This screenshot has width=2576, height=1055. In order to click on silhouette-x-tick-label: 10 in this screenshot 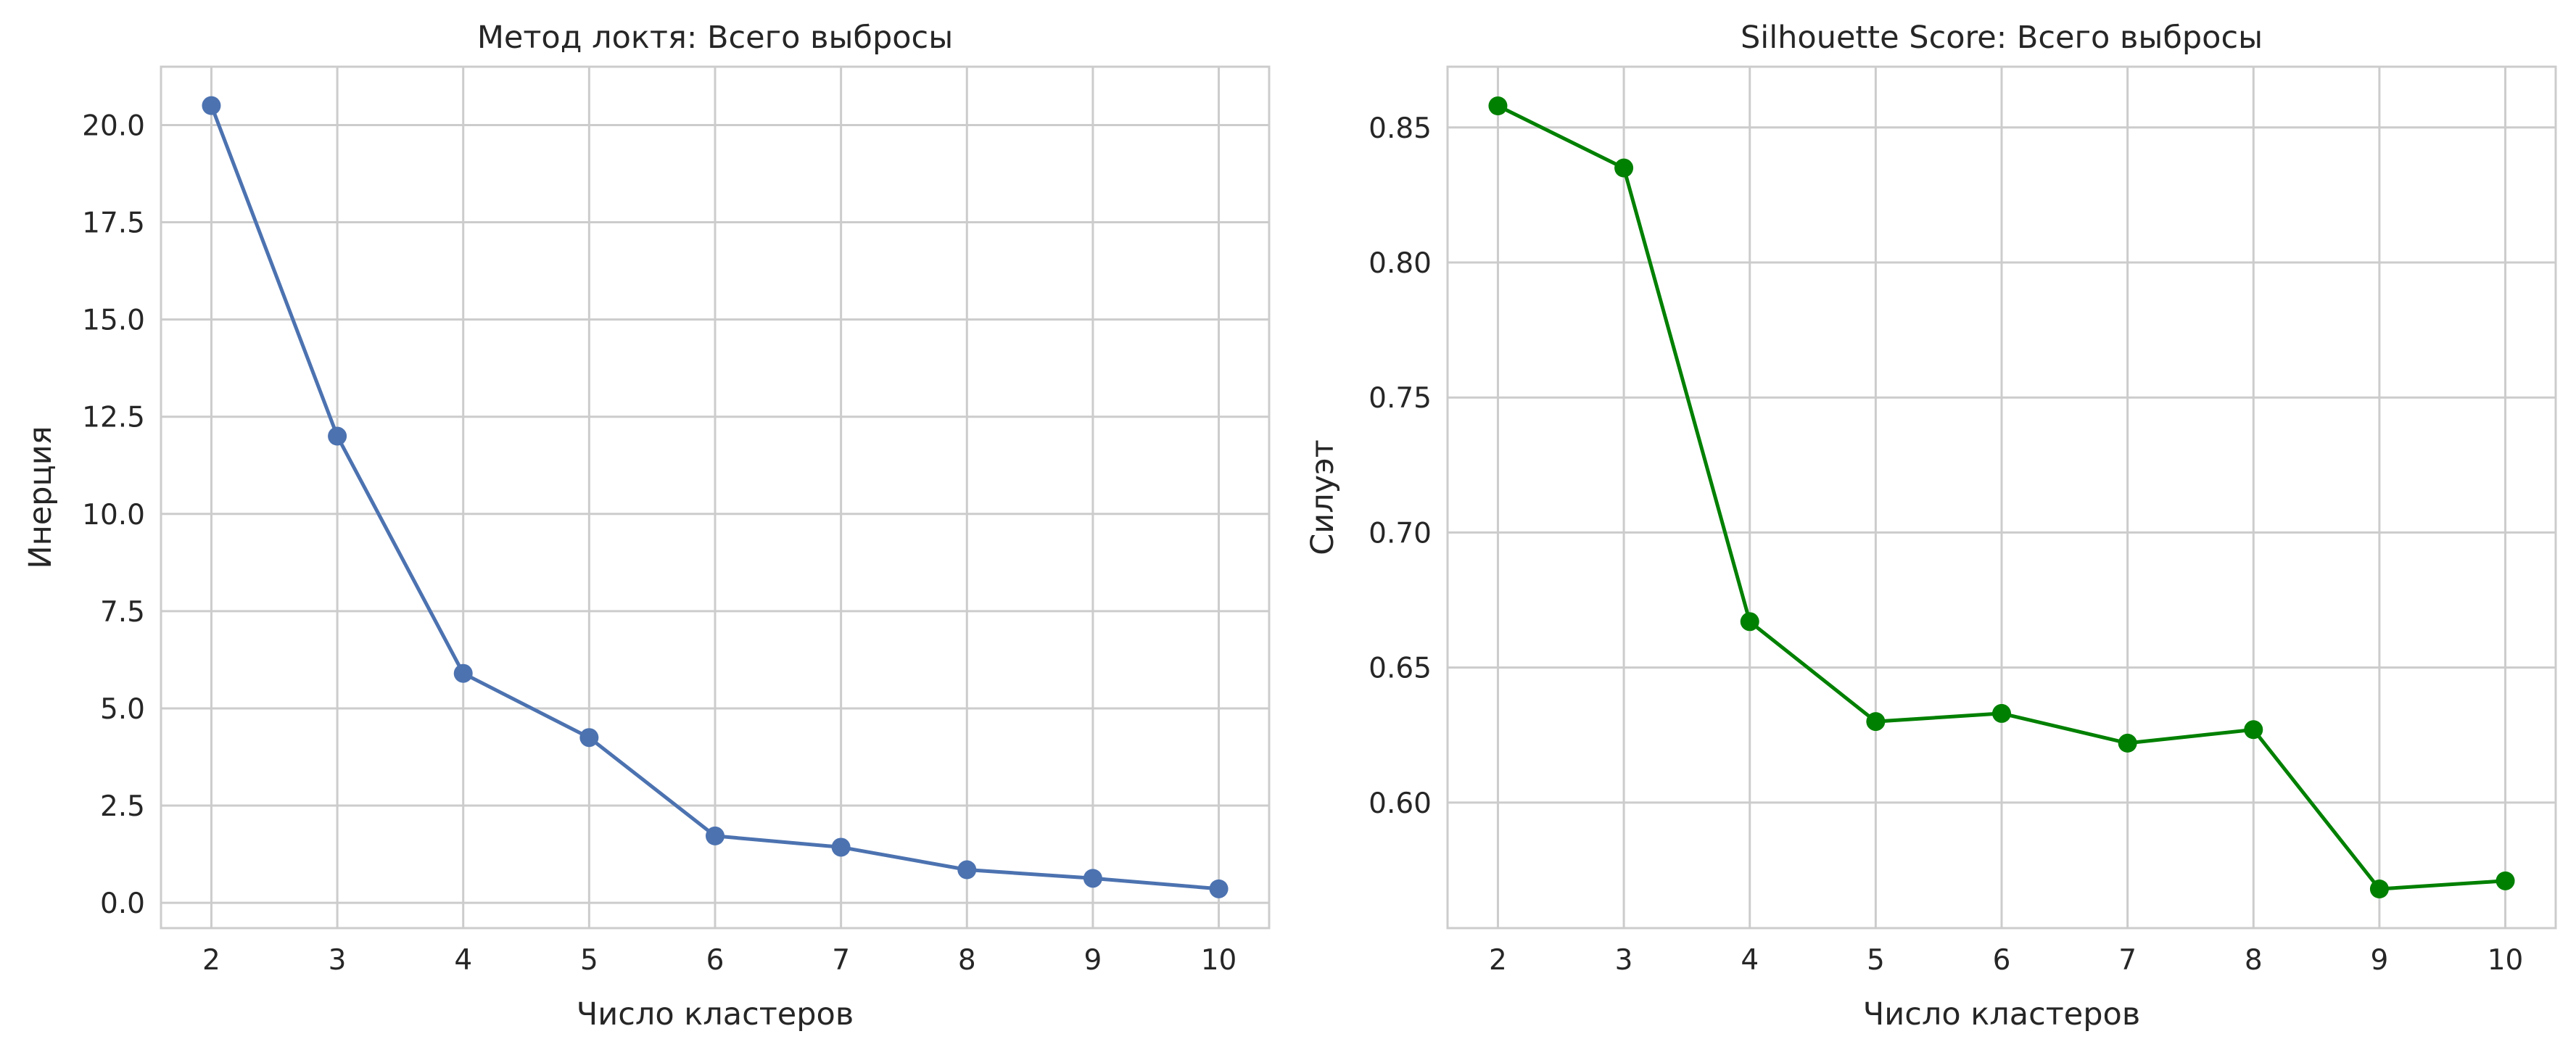, I will do `click(2506, 960)`.